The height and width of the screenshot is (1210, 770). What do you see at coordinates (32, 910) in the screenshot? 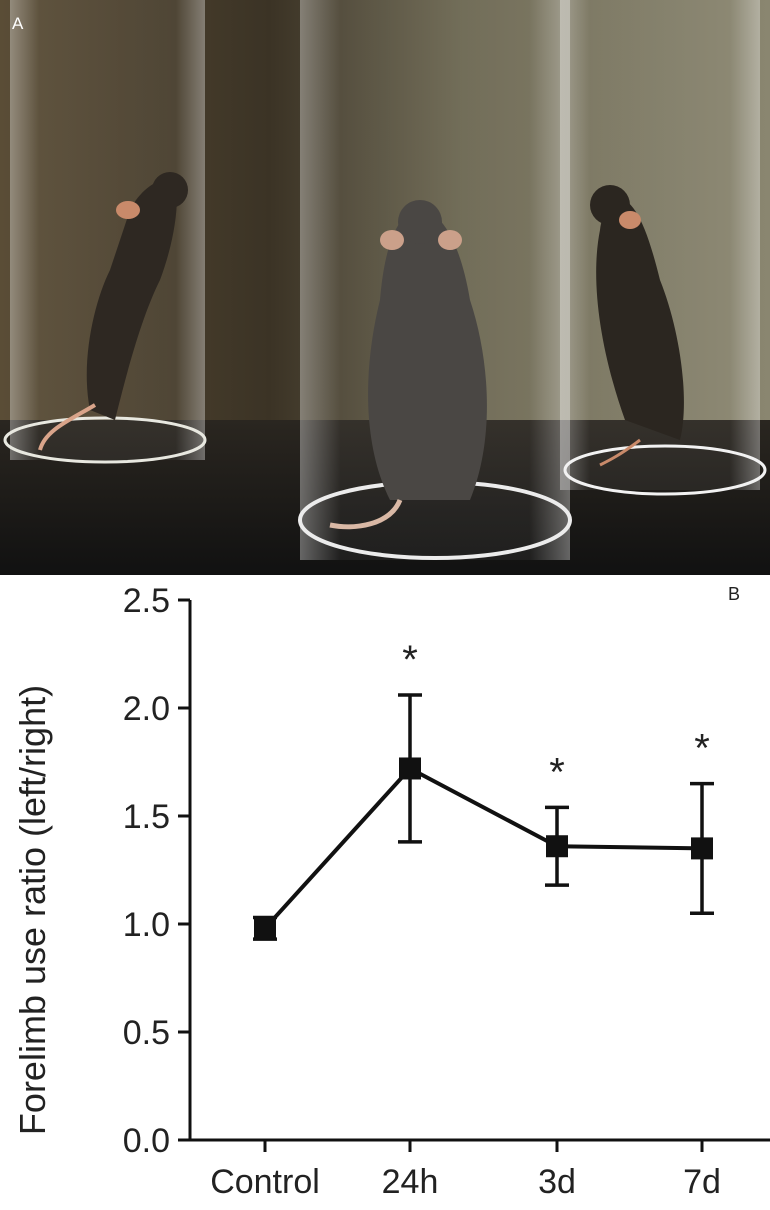
I see `y-axis-label: Forelimb use ratio (left/right)` at bounding box center [32, 910].